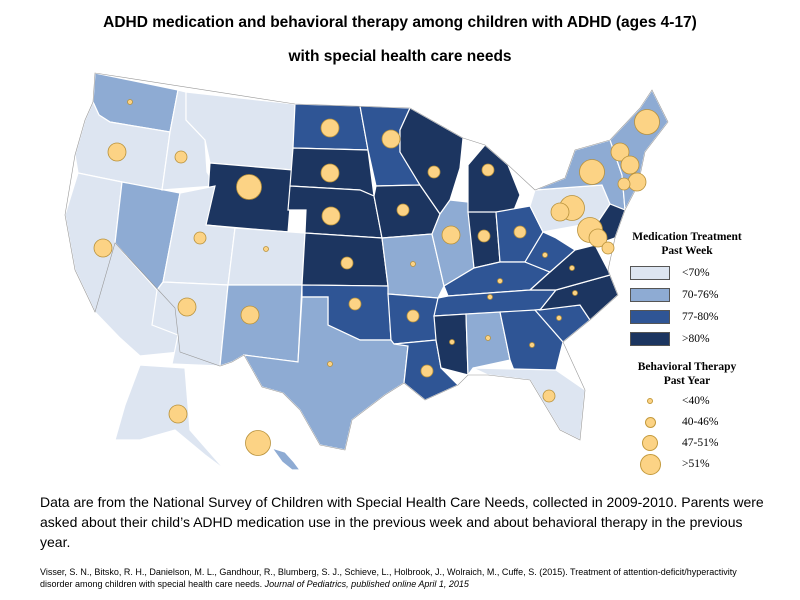  What do you see at coordinates (391, 139) in the screenshot?
I see `therapy-bubble-mn` at bounding box center [391, 139].